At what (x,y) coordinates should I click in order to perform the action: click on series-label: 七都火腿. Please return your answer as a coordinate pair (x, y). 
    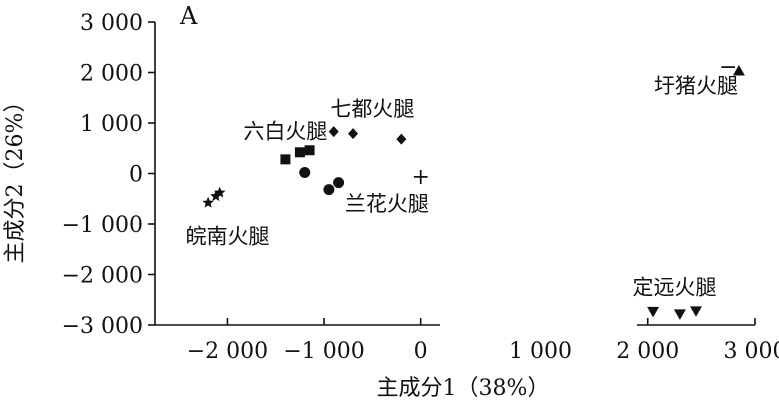
    Looking at the image, I should click on (372, 109).